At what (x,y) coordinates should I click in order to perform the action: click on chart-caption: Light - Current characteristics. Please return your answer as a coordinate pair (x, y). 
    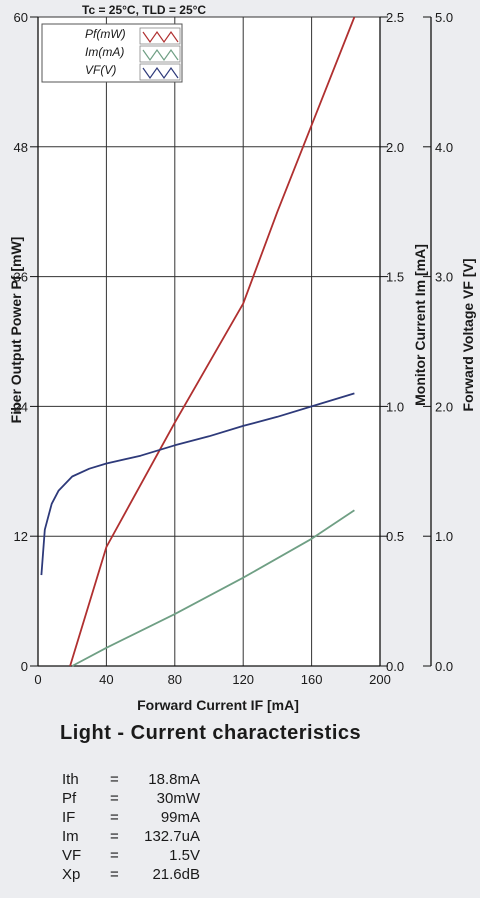
    Looking at the image, I should click on (211, 733).